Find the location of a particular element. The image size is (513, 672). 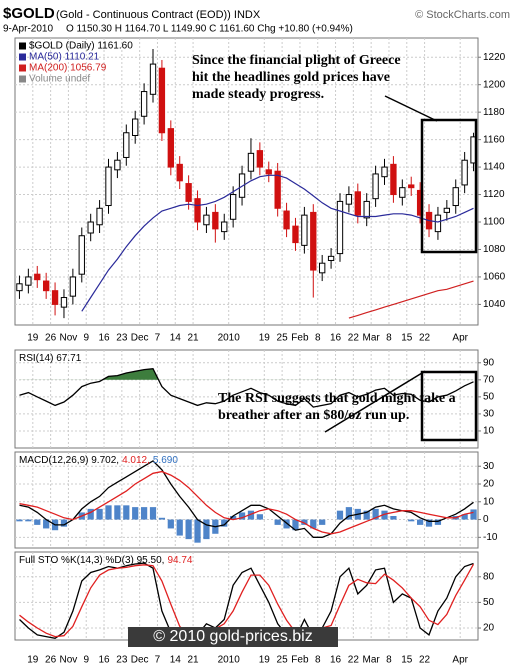

legend-entry: $GOLD (Daily) 1161.60 is located at coordinates (81, 46).